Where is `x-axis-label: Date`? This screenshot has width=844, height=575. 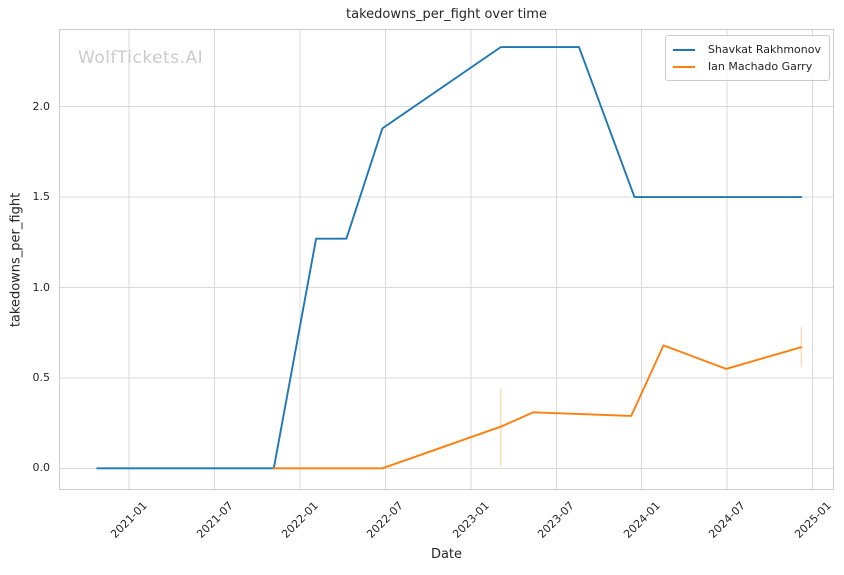 x-axis-label: Date is located at coordinates (446, 554).